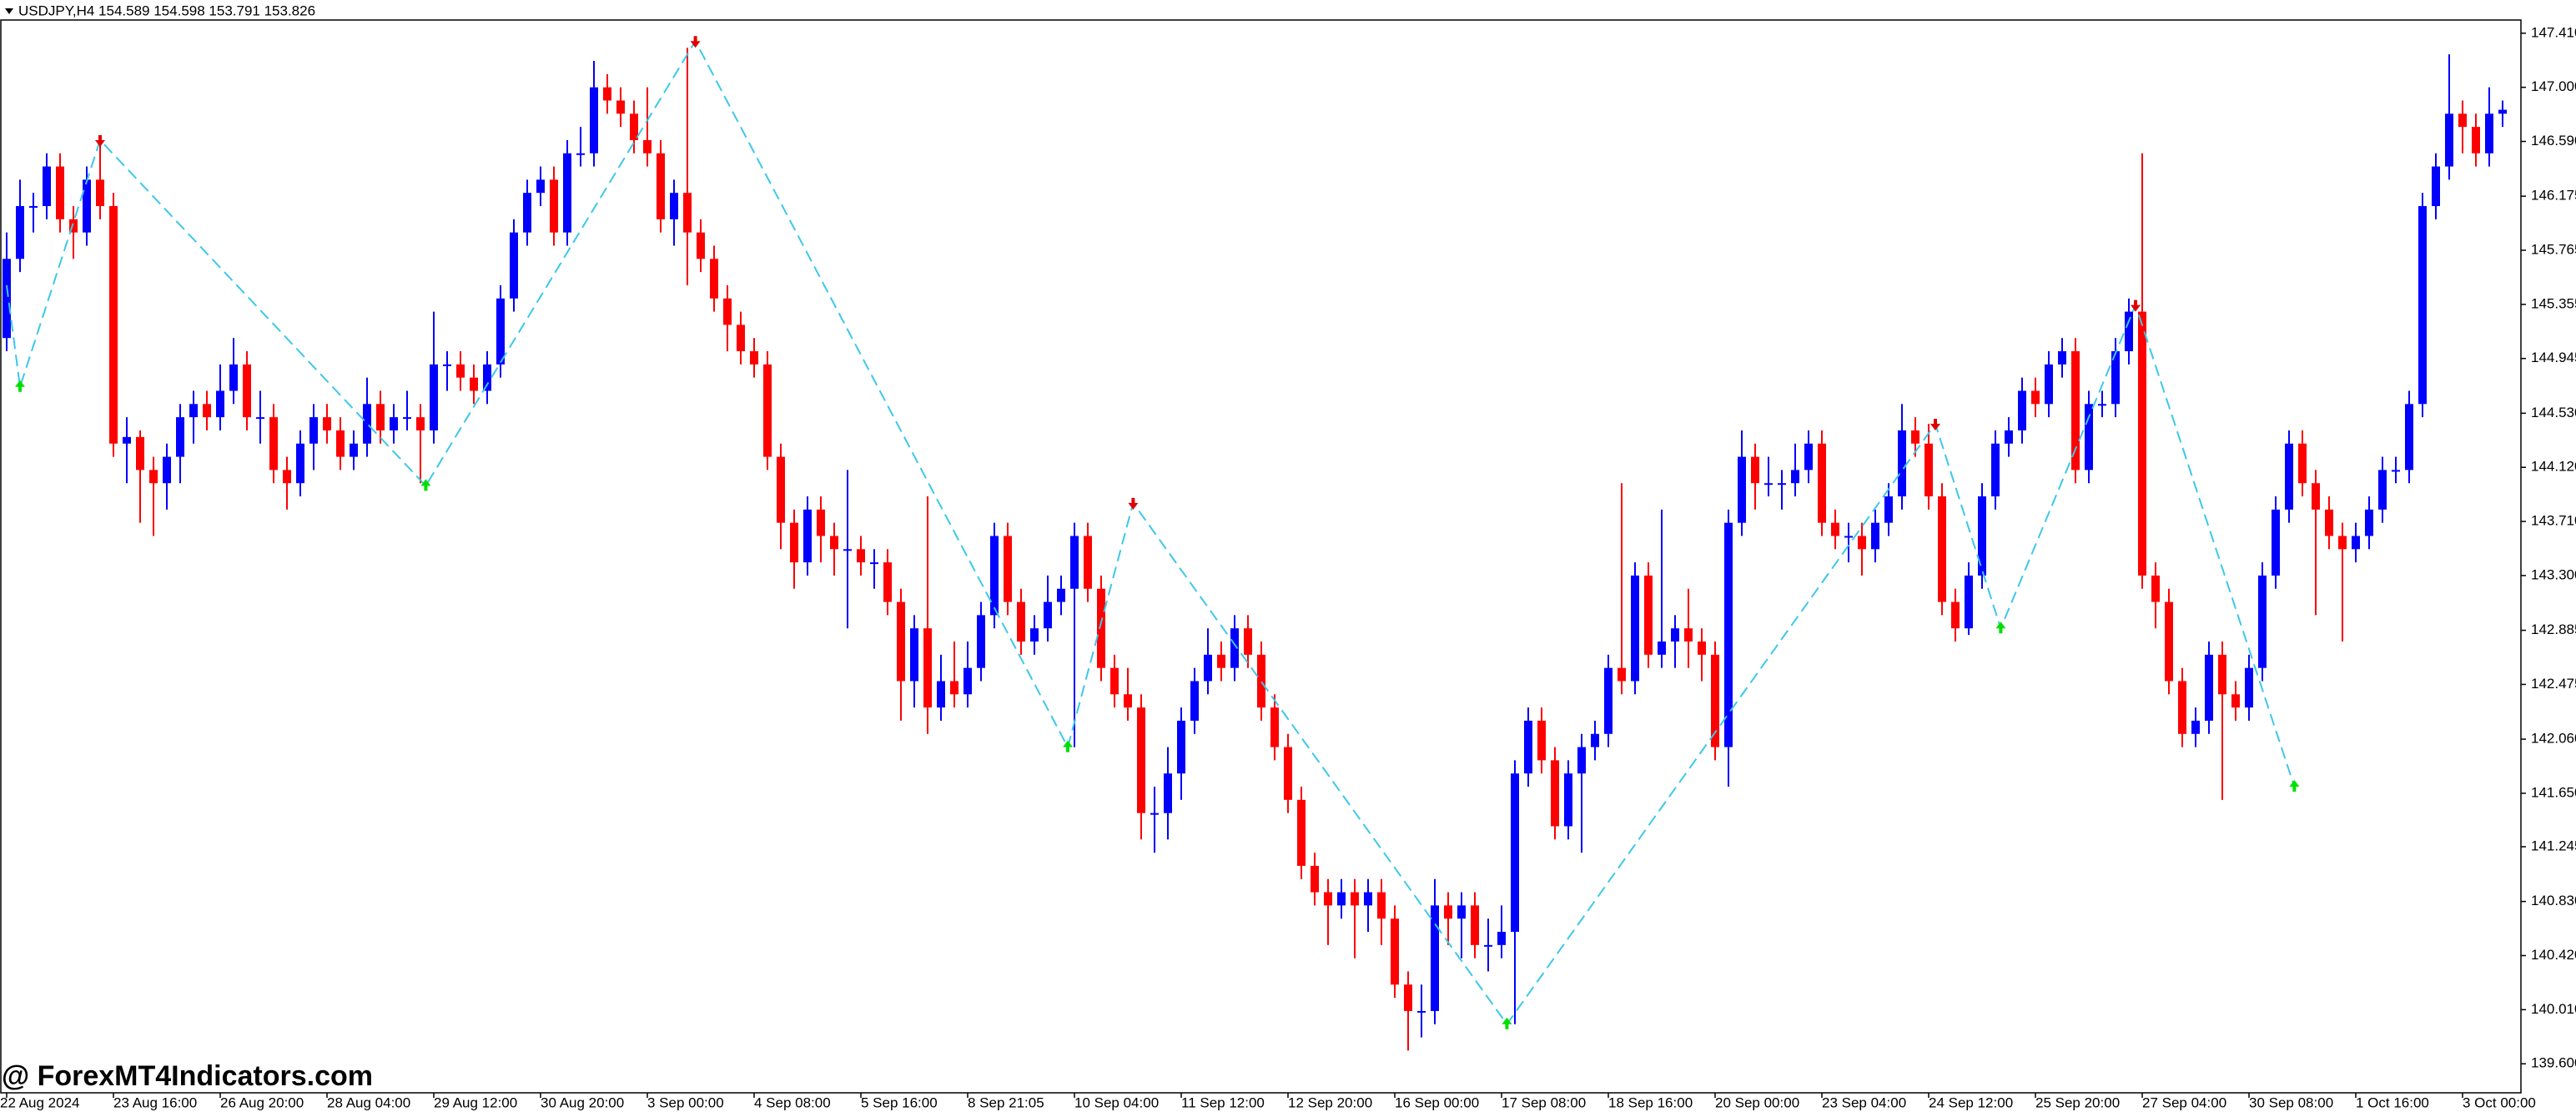 The height and width of the screenshot is (1112, 2576). What do you see at coordinates (1971, 1102) in the screenshot?
I see `x-tick-label: 24 Sep 12:00` at bounding box center [1971, 1102].